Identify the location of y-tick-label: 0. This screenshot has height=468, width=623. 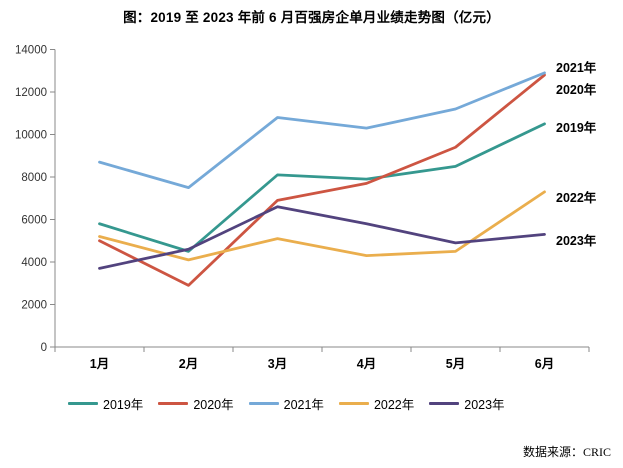
(44, 348).